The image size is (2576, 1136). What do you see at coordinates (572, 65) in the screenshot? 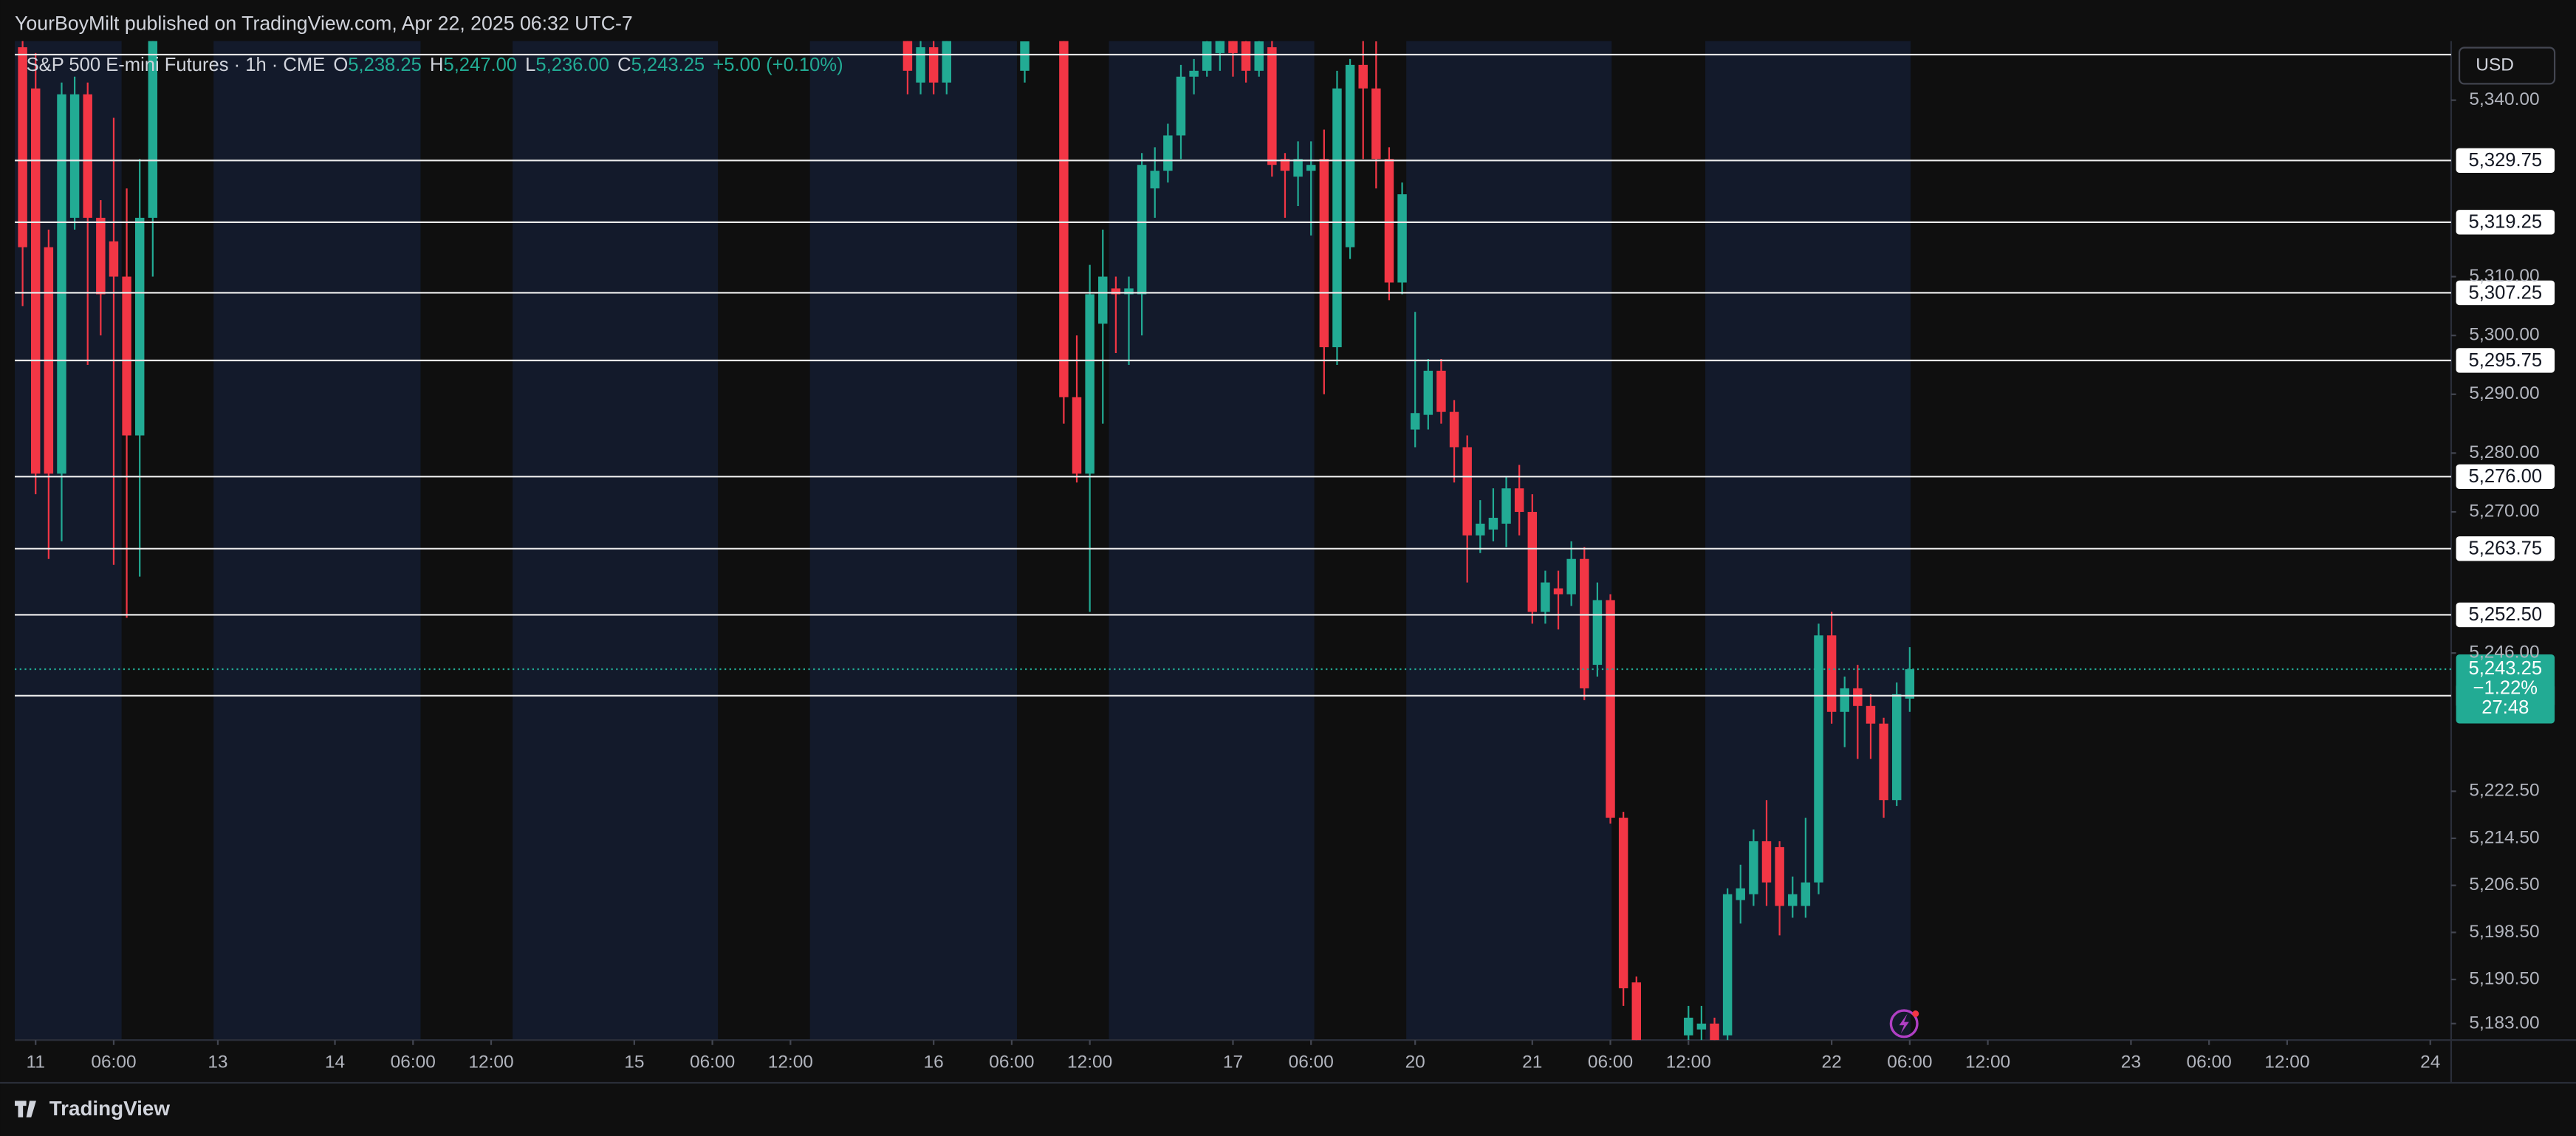
I see `legend-item: 5,236.00` at bounding box center [572, 65].